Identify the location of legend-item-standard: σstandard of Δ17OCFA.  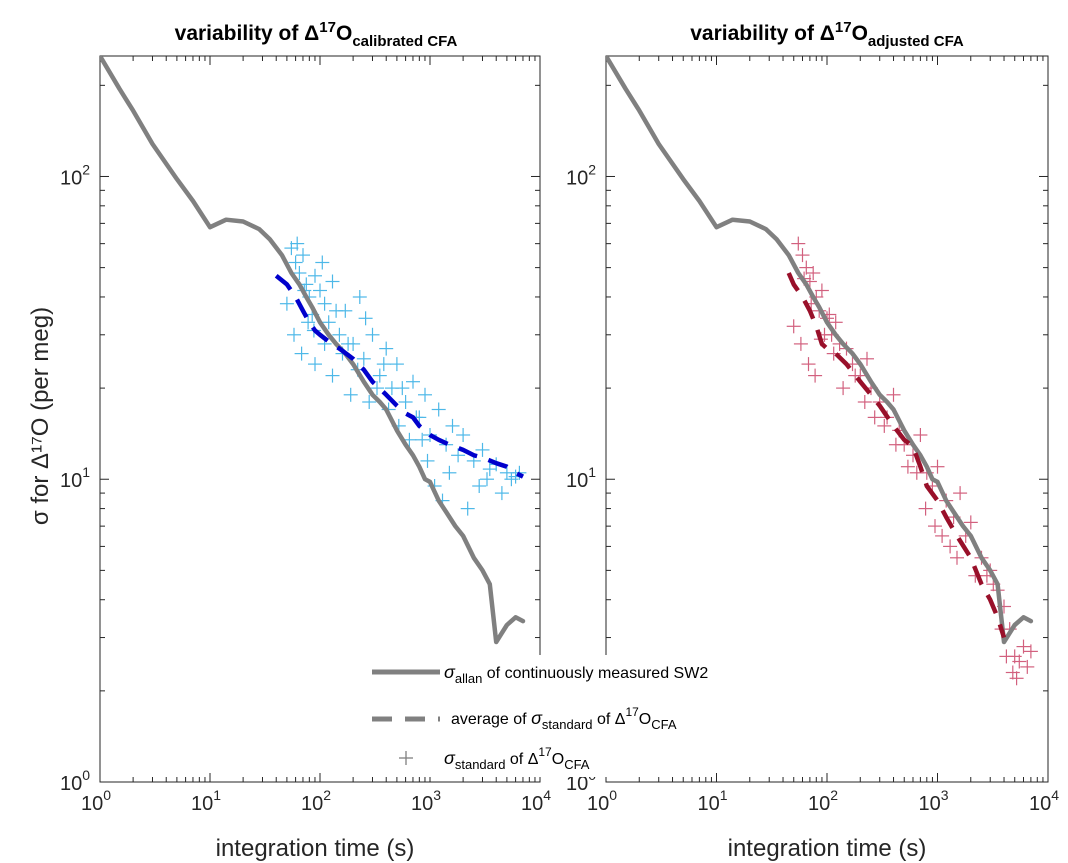
(494, 758).